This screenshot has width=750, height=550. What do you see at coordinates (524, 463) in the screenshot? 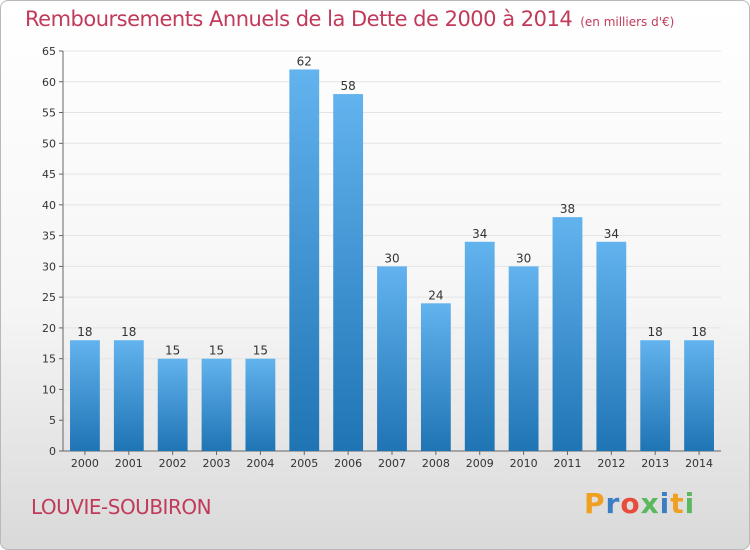
I see `x-tick-label-2010: 2010` at bounding box center [524, 463].